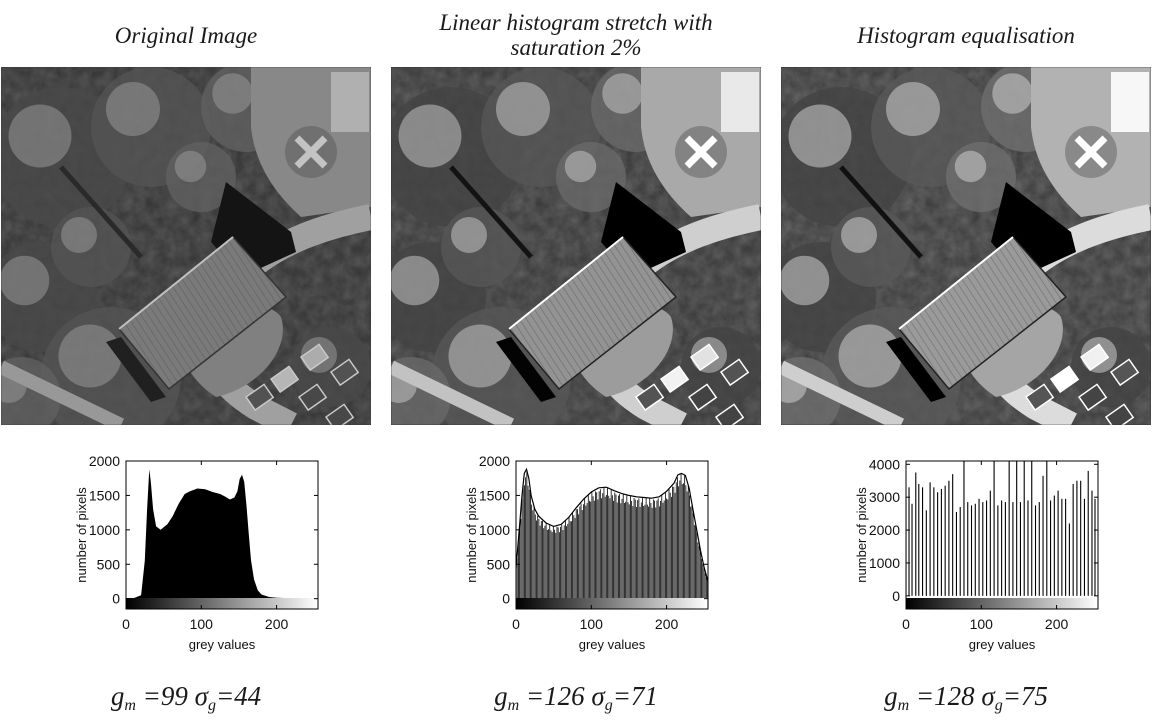 Image resolution: width=1161 pixels, height=724 pixels. What do you see at coordinates (945, 696) in the screenshot?
I see `mean-value: =128` at bounding box center [945, 696].